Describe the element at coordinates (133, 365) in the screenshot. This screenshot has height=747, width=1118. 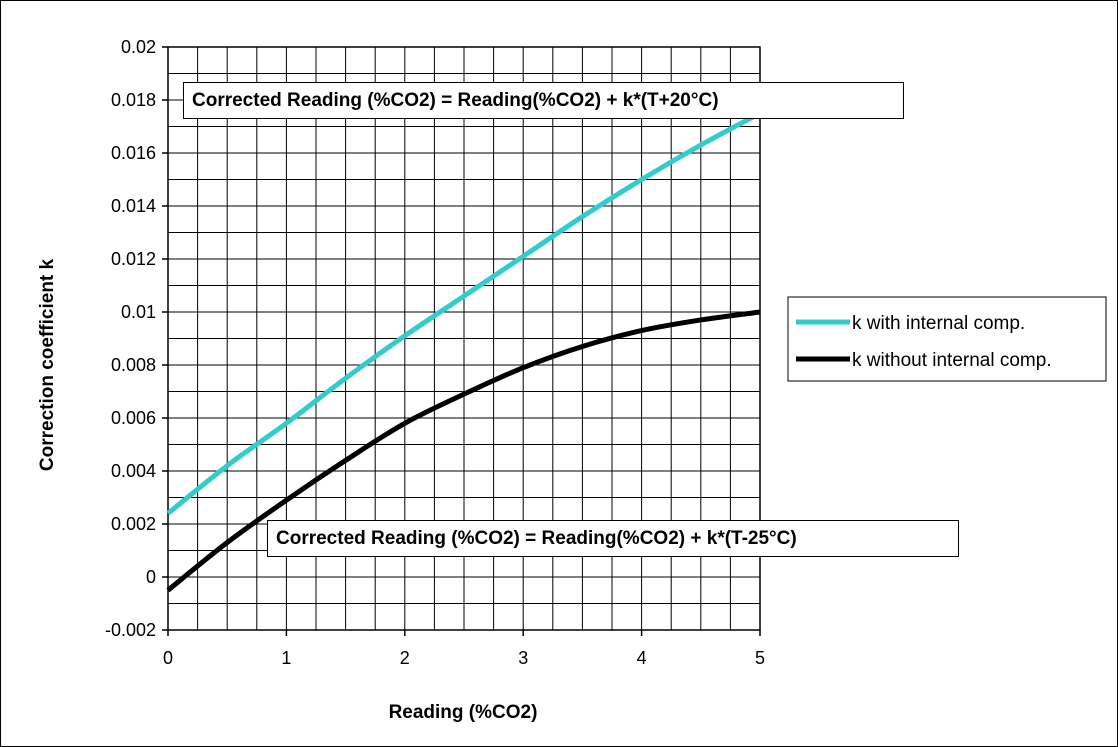
I see `y-tick-label: 0.008` at that location.